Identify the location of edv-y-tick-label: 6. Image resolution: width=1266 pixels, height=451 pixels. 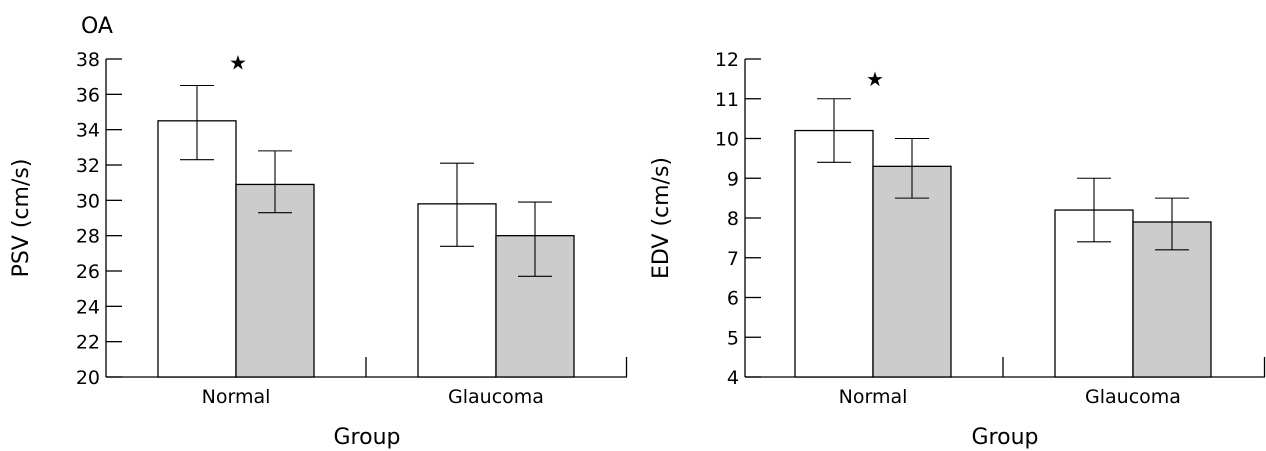
(733, 299).